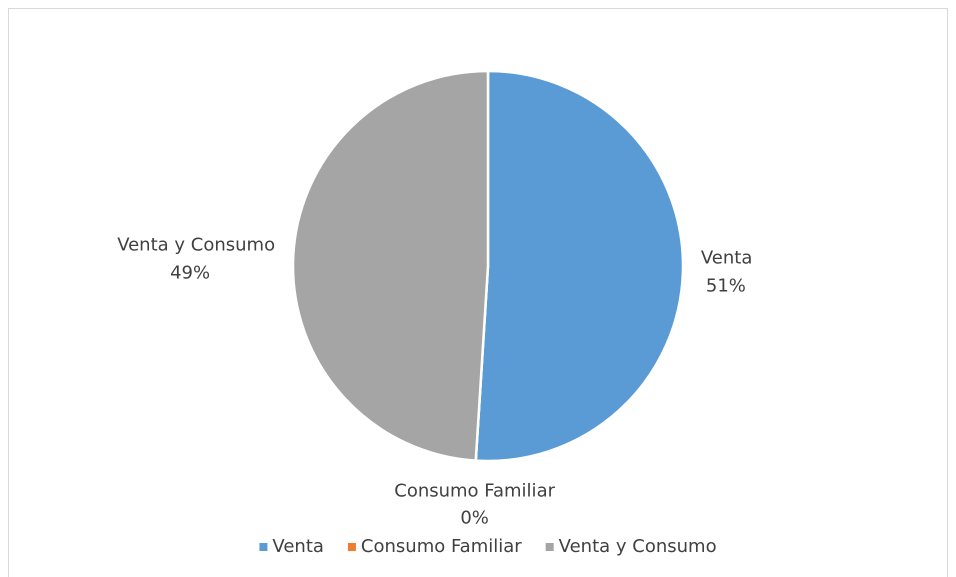  I want to click on data-label-category: Venta, so click(727, 258).